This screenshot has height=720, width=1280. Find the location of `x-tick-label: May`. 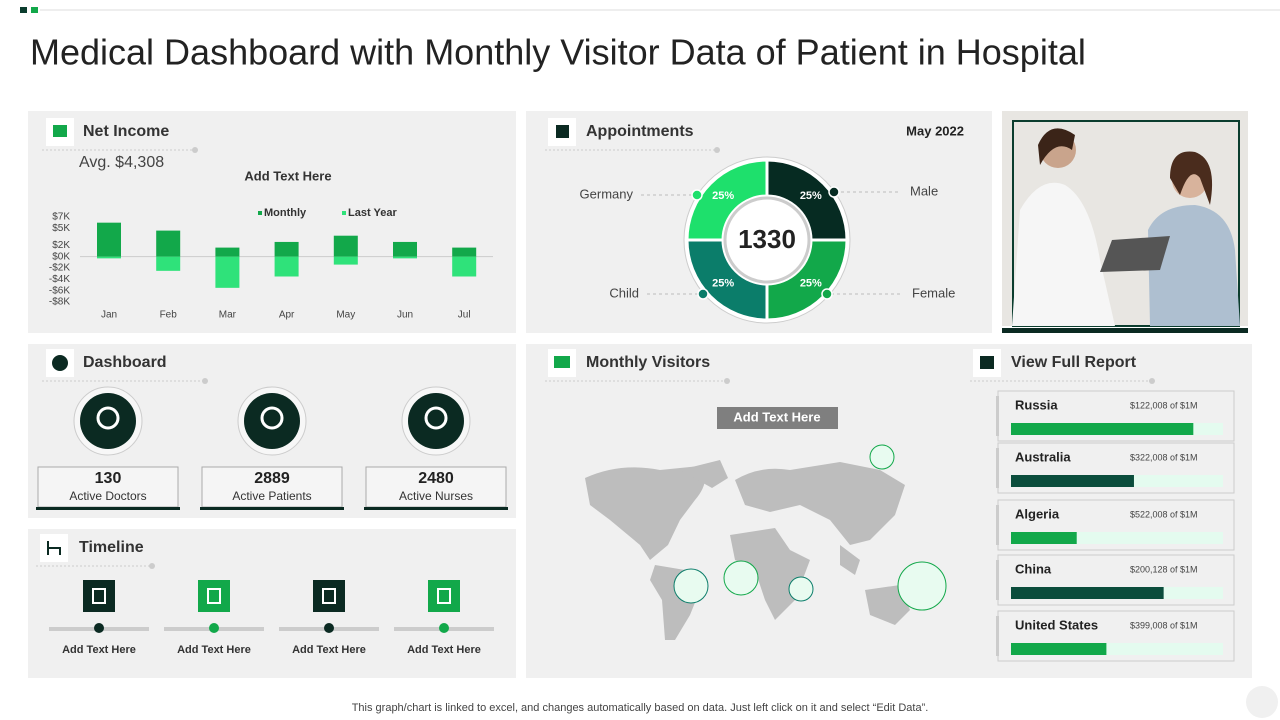

x-tick-label: May is located at coordinates (345, 315).